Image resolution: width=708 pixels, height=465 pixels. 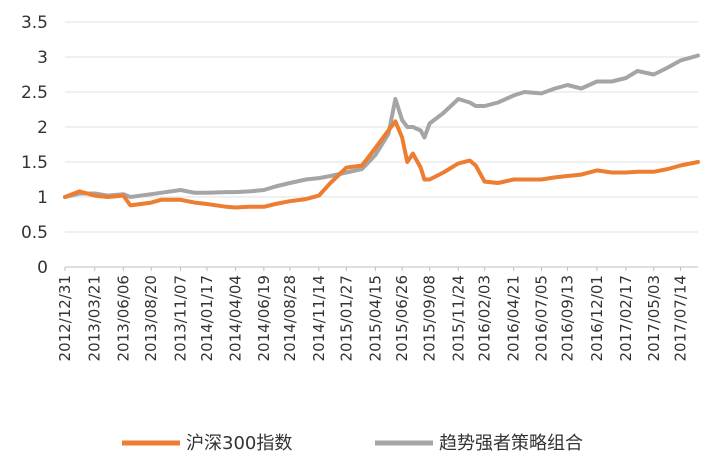 What do you see at coordinates (264, 318) in the screenshot?
I see `x-tick-label: 2014/06/19` at bounding box center [264, 318].